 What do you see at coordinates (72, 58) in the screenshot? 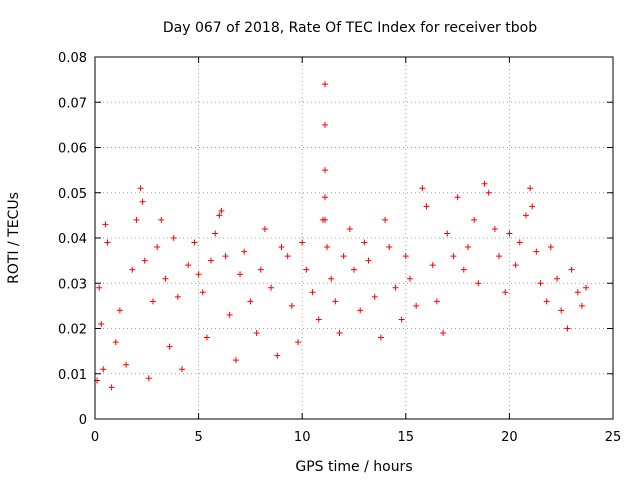
I see `y-tick-label: 0.08` at bounding box center [72, 58].